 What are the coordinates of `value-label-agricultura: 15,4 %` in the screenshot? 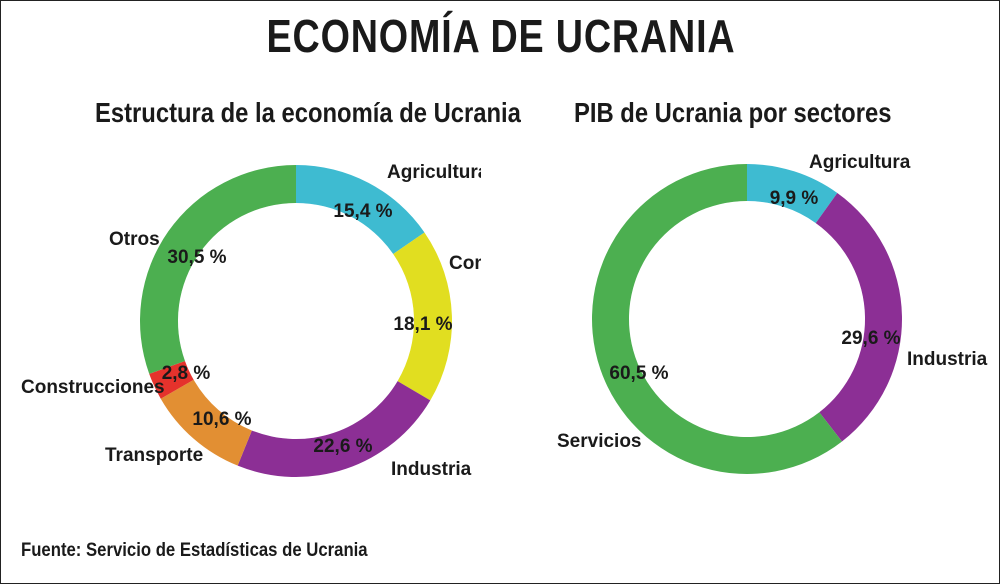 It's located at (362, 211).